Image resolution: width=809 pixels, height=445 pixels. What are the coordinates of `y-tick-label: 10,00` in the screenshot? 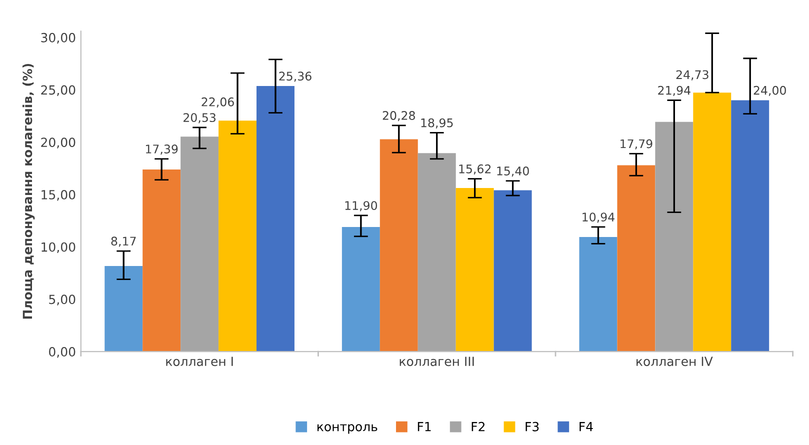 It's located at (59, 248).